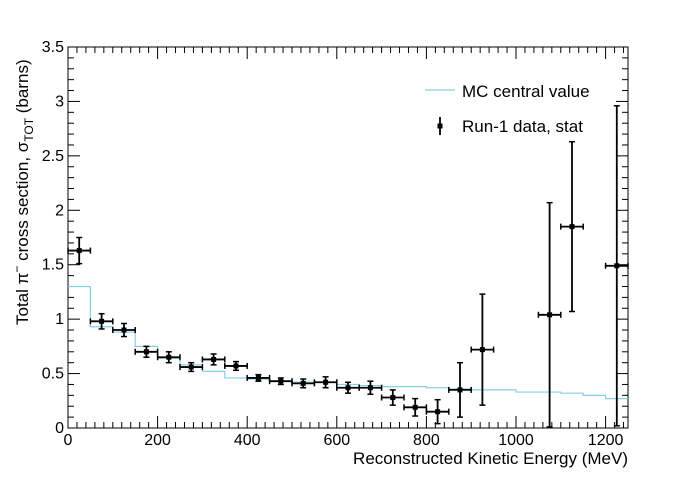  What do you see at coordinates (426, 440) in the screenshot?
I see `x-tick-label: 800` at bounding box center [426, 440].